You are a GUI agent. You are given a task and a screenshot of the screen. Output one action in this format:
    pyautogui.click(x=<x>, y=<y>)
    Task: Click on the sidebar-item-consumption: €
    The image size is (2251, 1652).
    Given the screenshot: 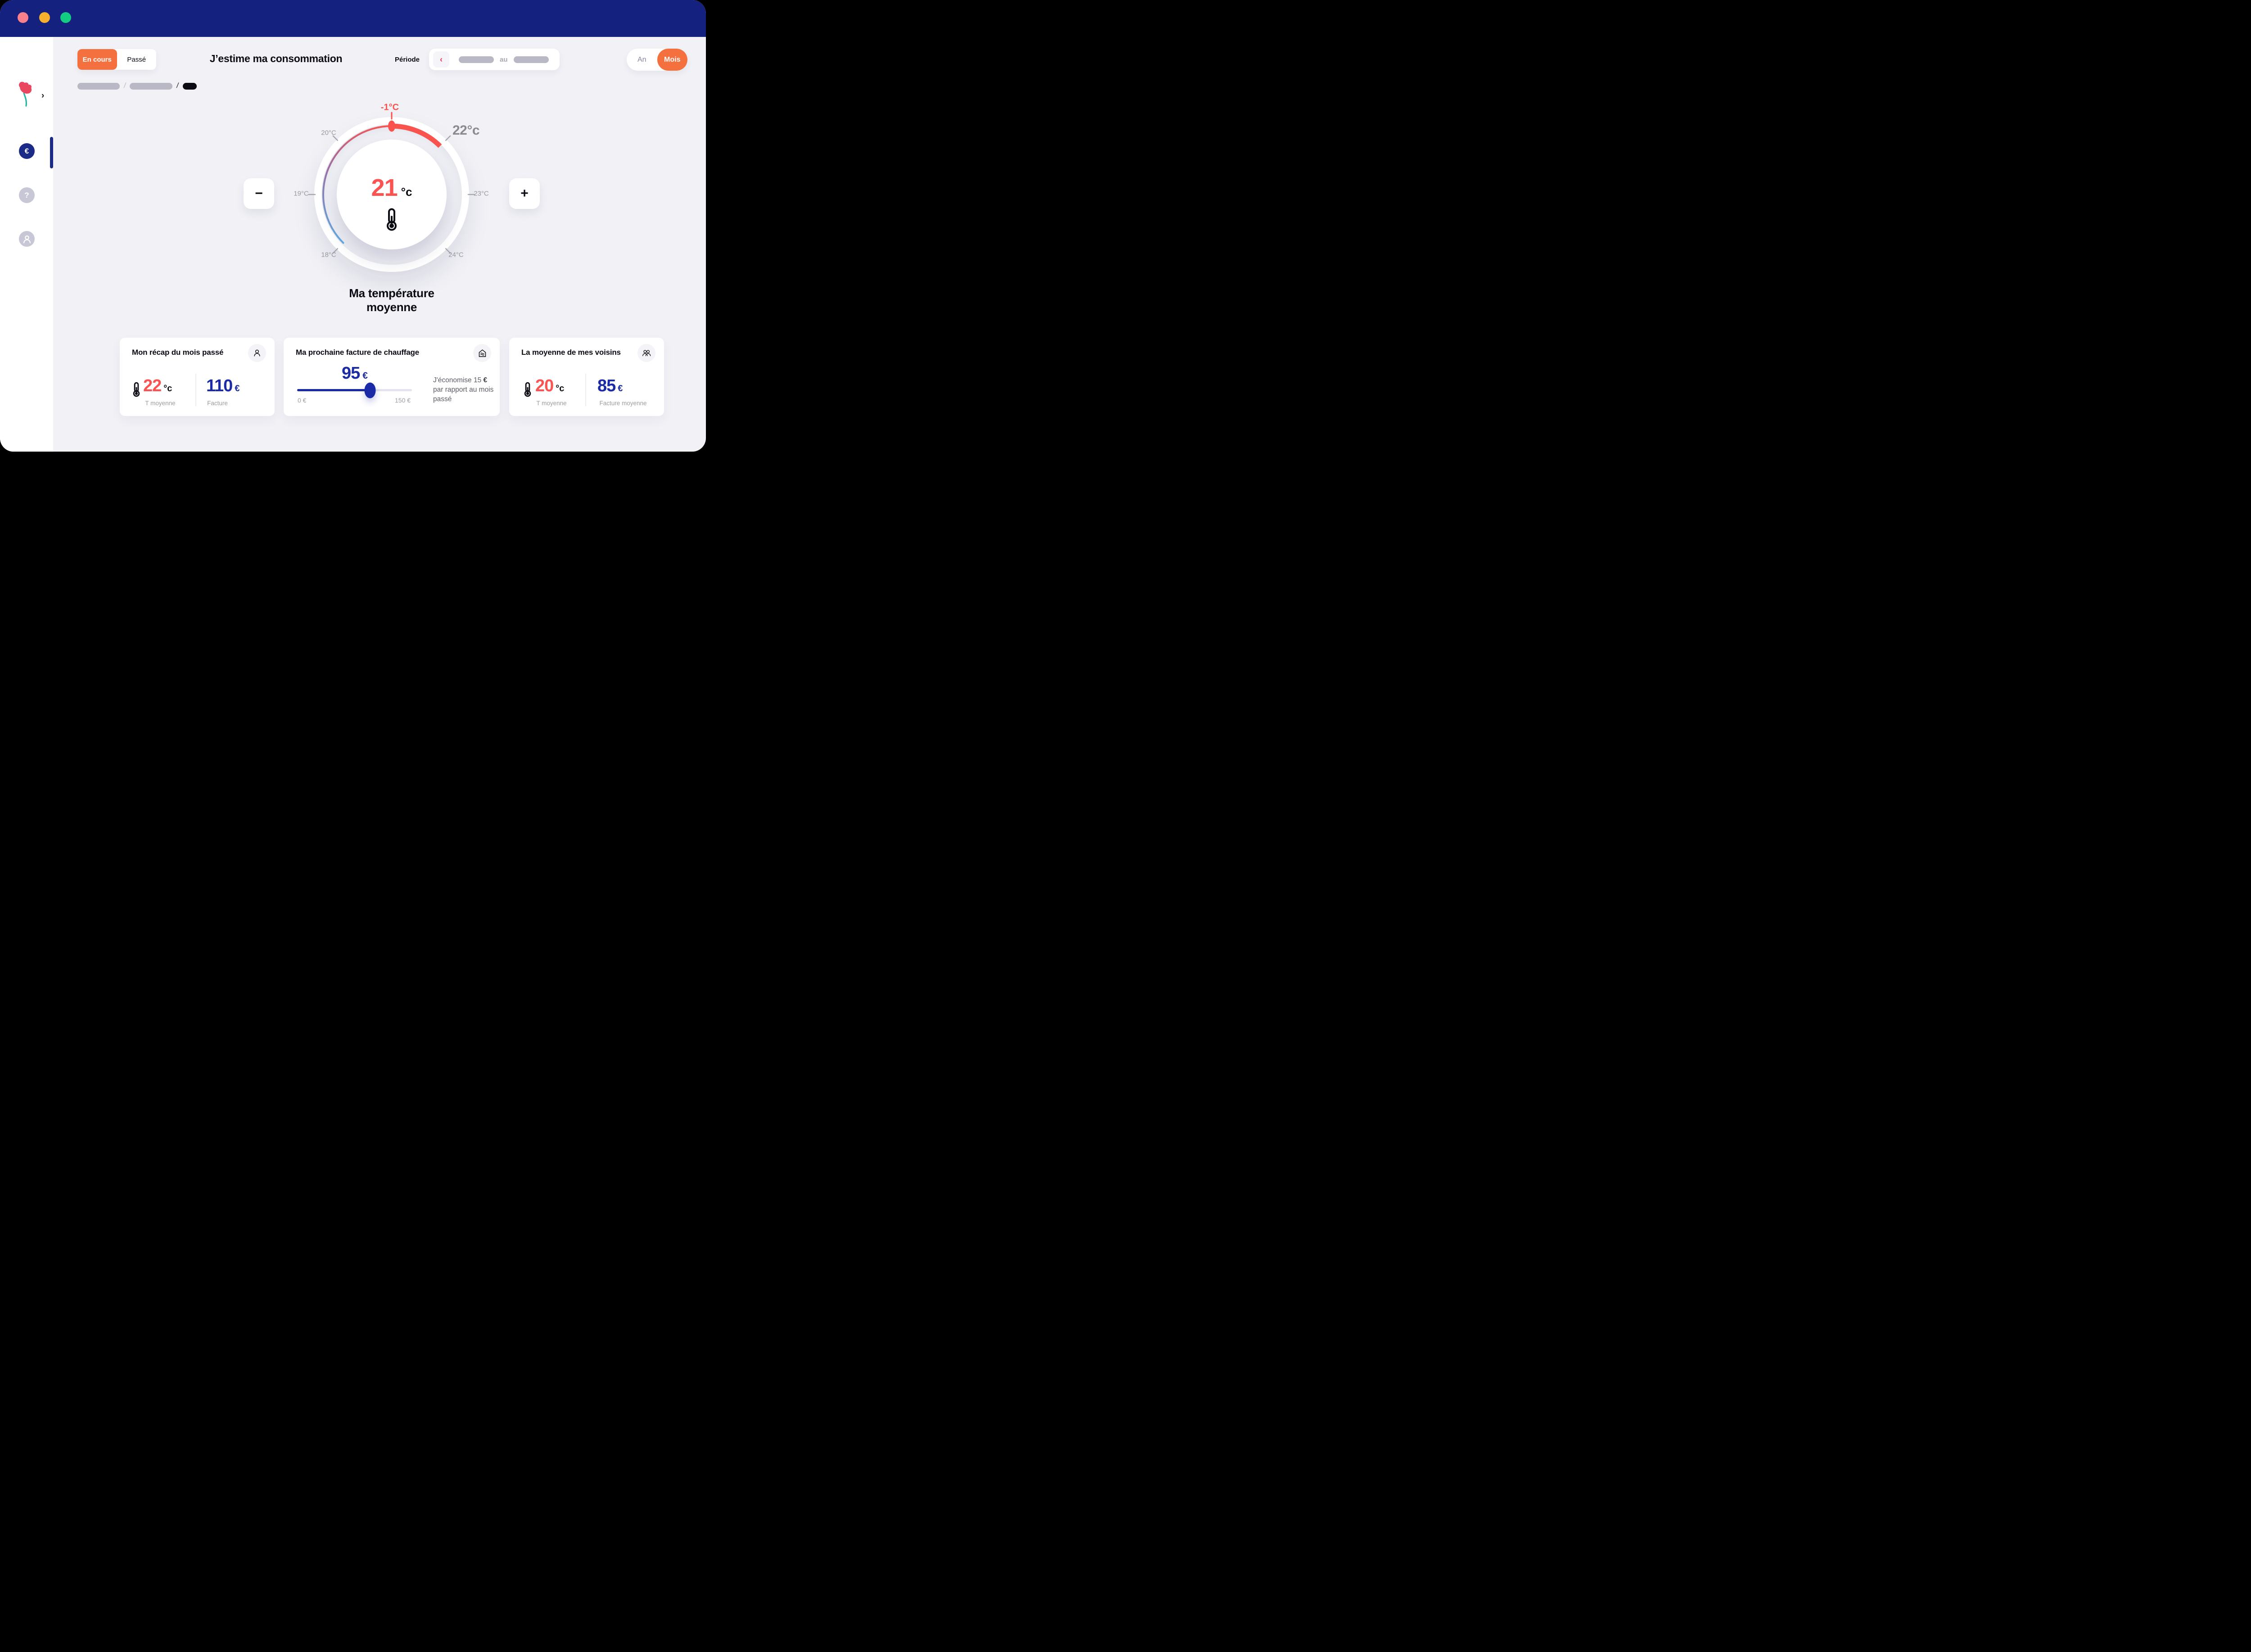 What is the action you would take?
    pyautogui.click(x=27, y=151)
    